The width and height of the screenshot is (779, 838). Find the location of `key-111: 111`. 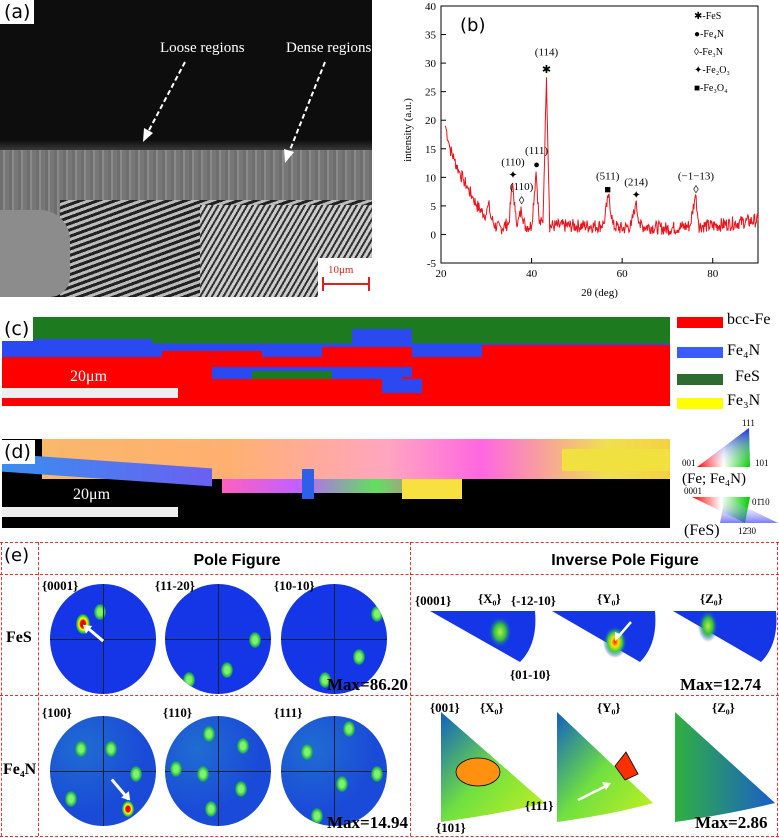

key-111: 111 is located at coordinates (748, 423).